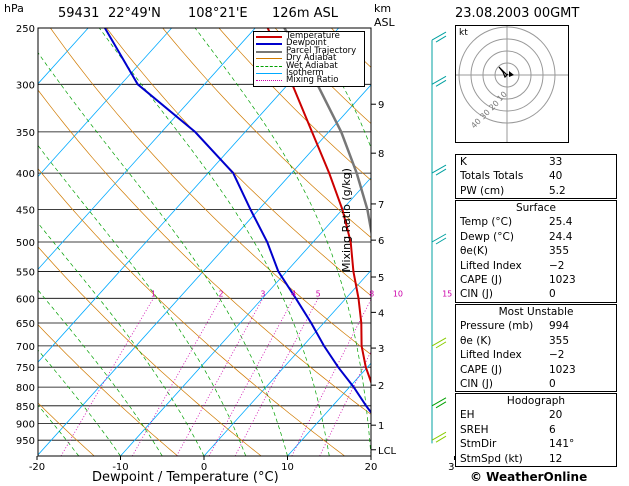 The width and height of the screenshot is (629, 486). What do you see at coordinates (14, 8) in the screenshot?
I see `pressure-axis-unit: hPa` at bounding box center [14, 8].